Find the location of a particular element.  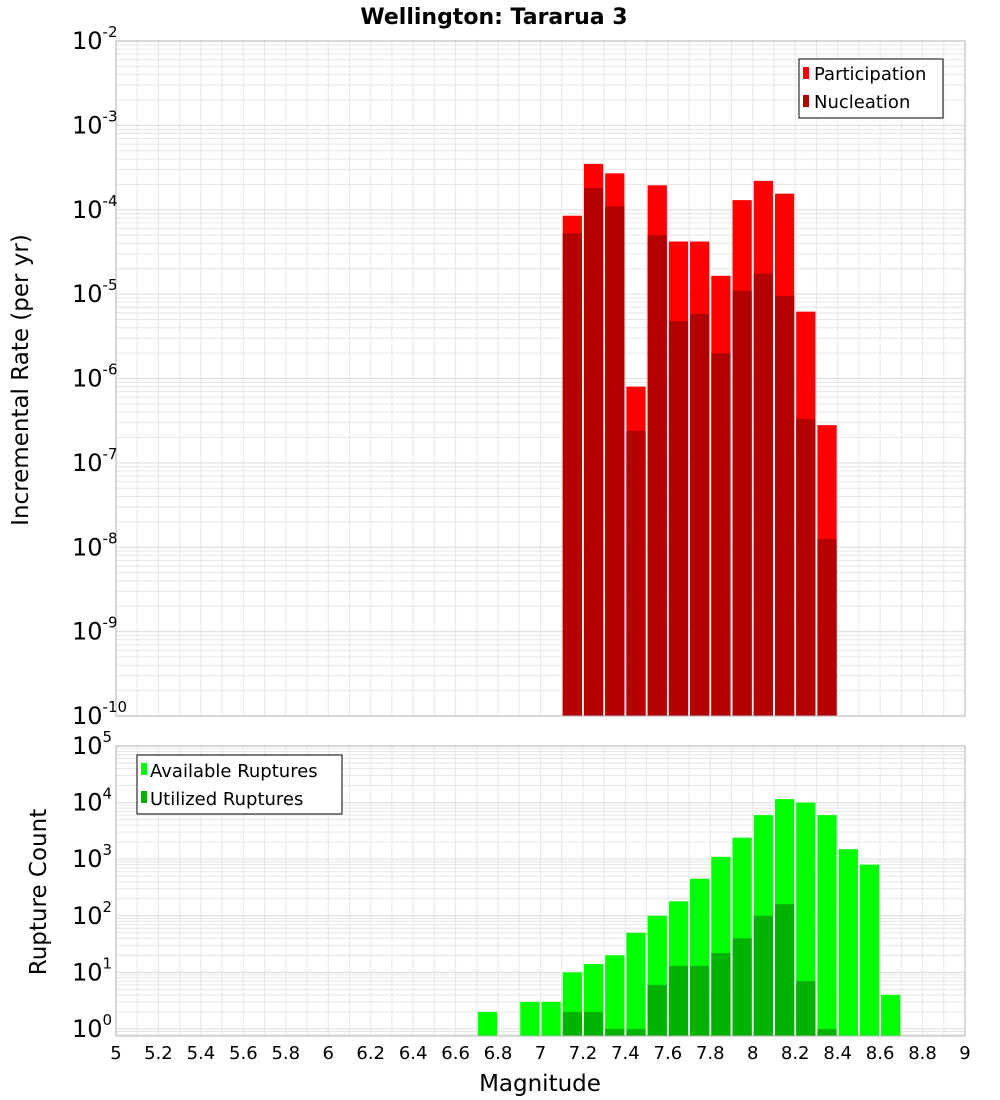

top-y-tick-label: 10⁻⁵ is located at coordinates (95, 292).